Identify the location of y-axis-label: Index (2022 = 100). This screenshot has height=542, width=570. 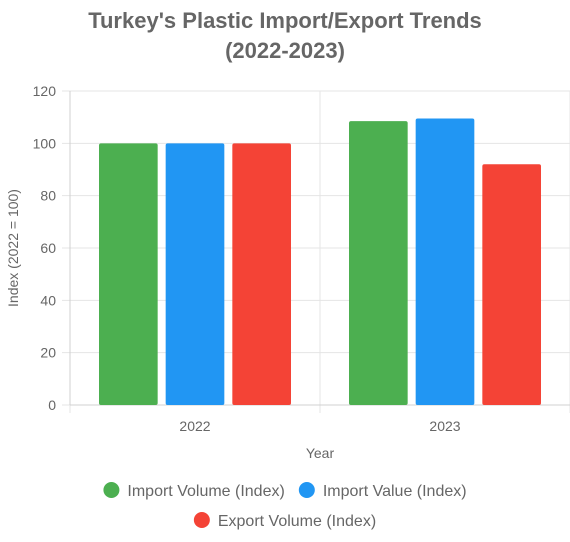
(13, 248).